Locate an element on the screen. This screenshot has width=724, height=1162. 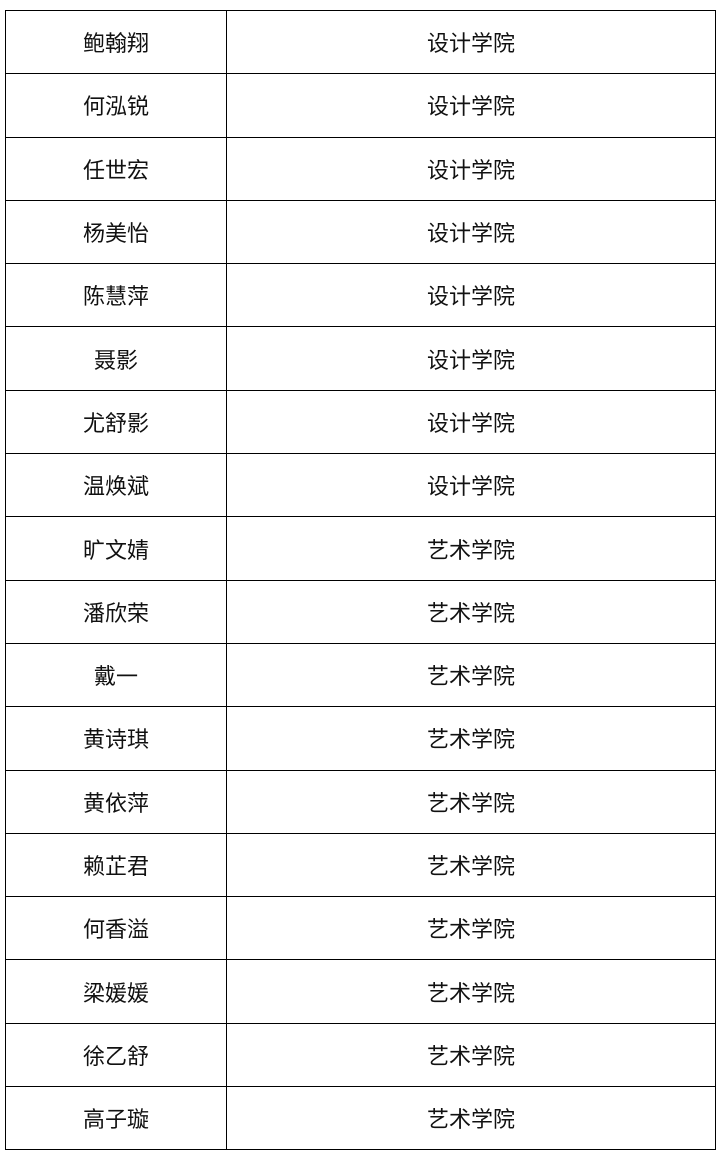
name-cell: 陈慧萍 is located at coordinates (116, 295).